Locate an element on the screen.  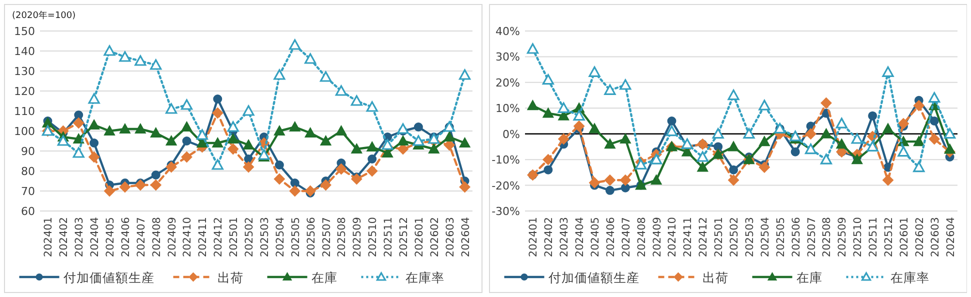
y-tick-label: -30% is located at coordinates (505, 211).